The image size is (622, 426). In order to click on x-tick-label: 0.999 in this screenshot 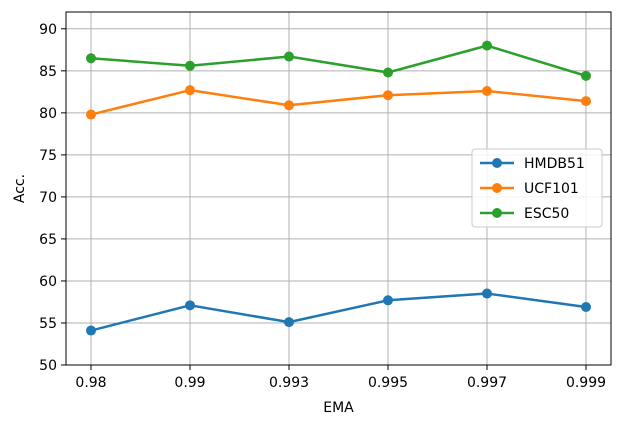, I will do `click(586, 383)`.